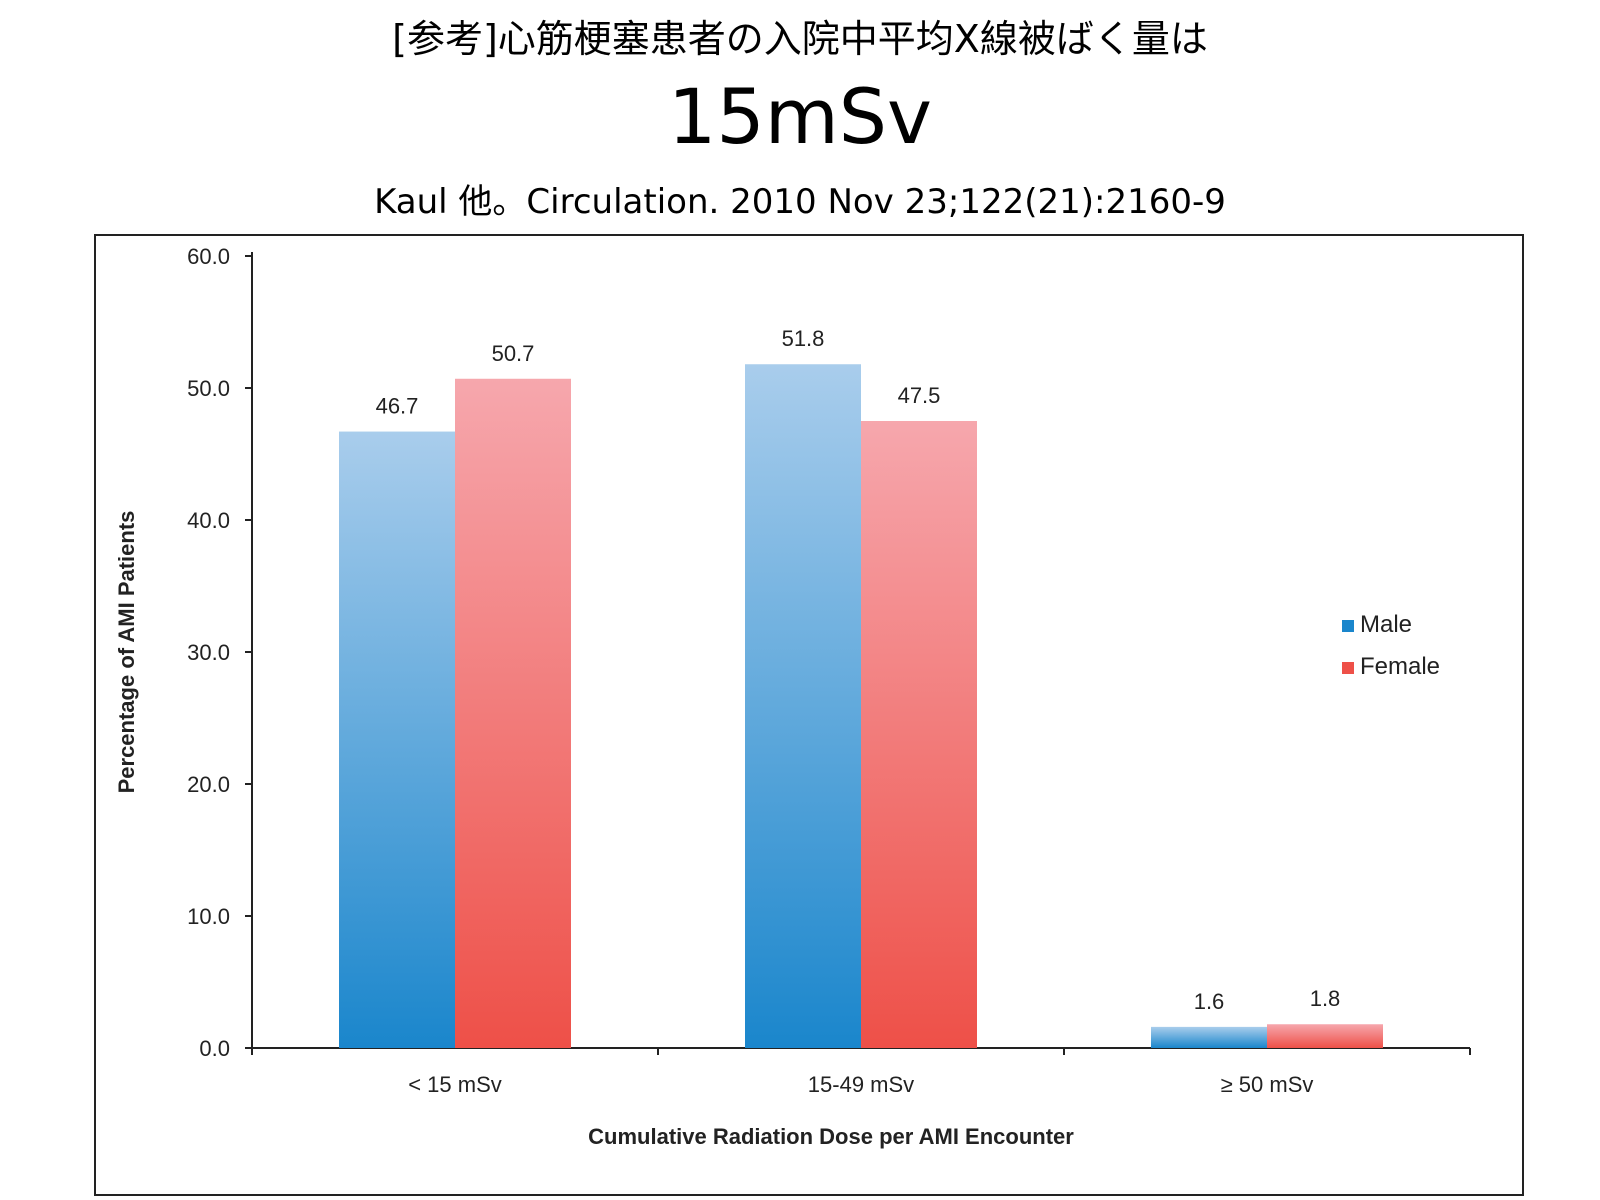 The height and width of the screenshot is (1200, 1600). Describe the element at coordinates (1400, 666) in the screenshot. I see `legend-label-female: Female` at that location.